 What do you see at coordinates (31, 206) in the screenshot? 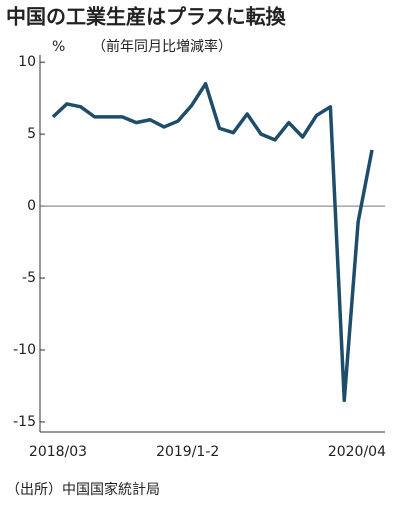
I see `y-tick-label: 0` at bounding box center [31, 206].